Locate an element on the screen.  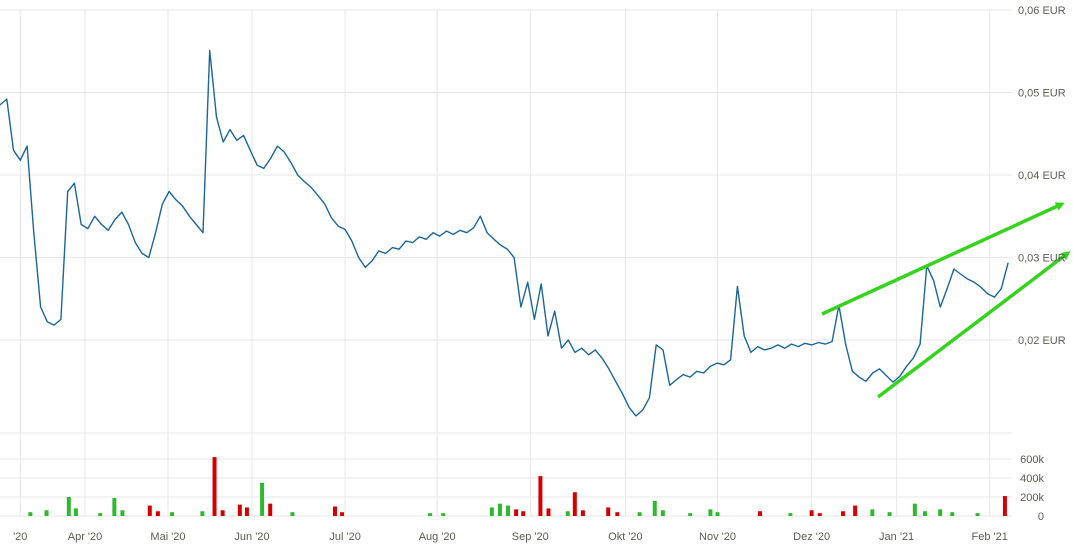
x-axis-month-label: Jan '21 is located at coordinates (896, 537).